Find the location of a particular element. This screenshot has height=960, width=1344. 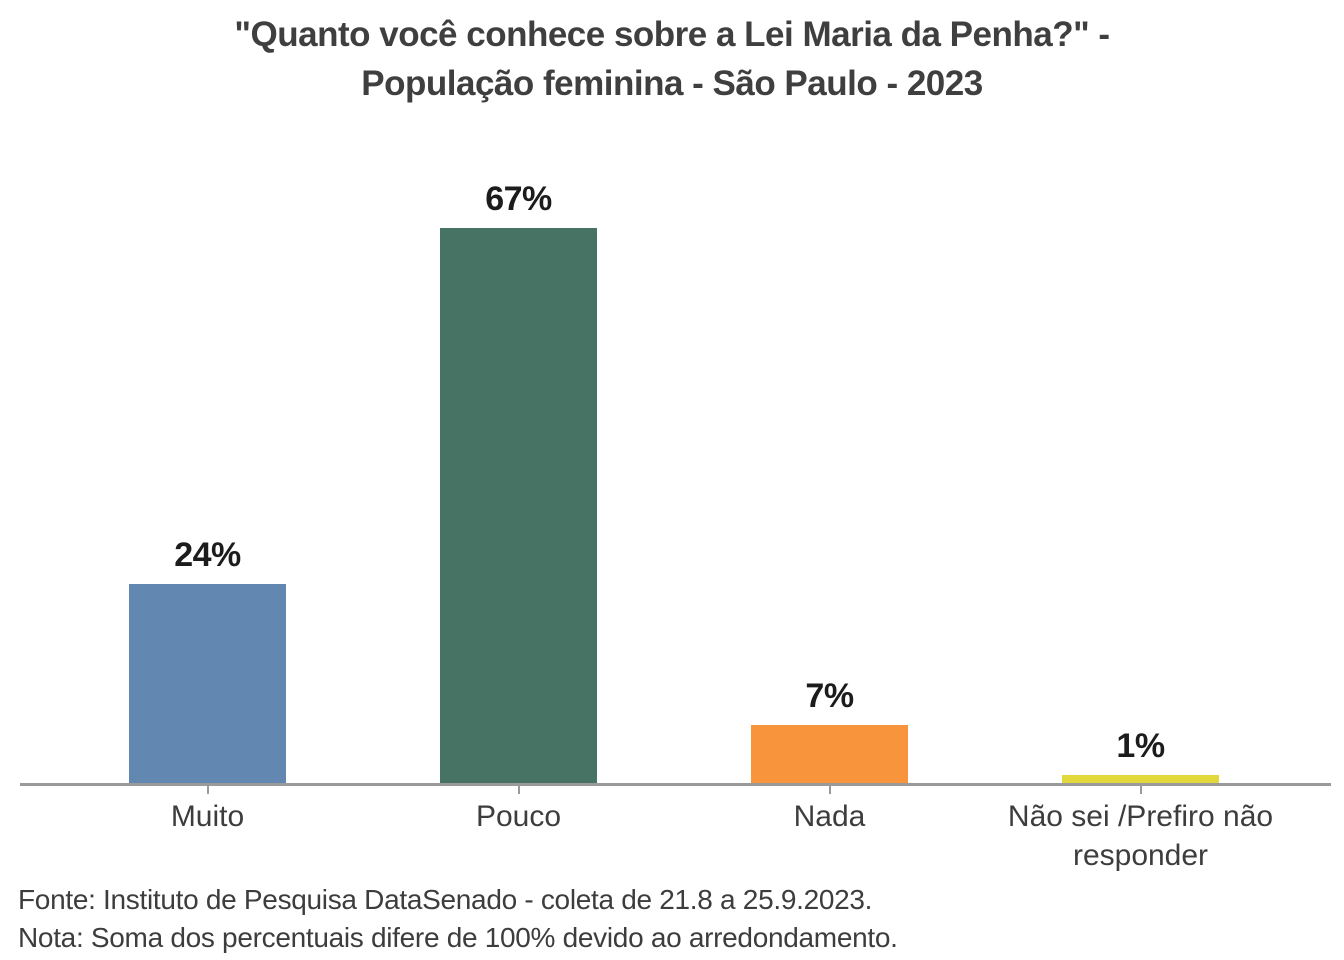

bar-value-label: 24% is located at coordinates (207, 555).